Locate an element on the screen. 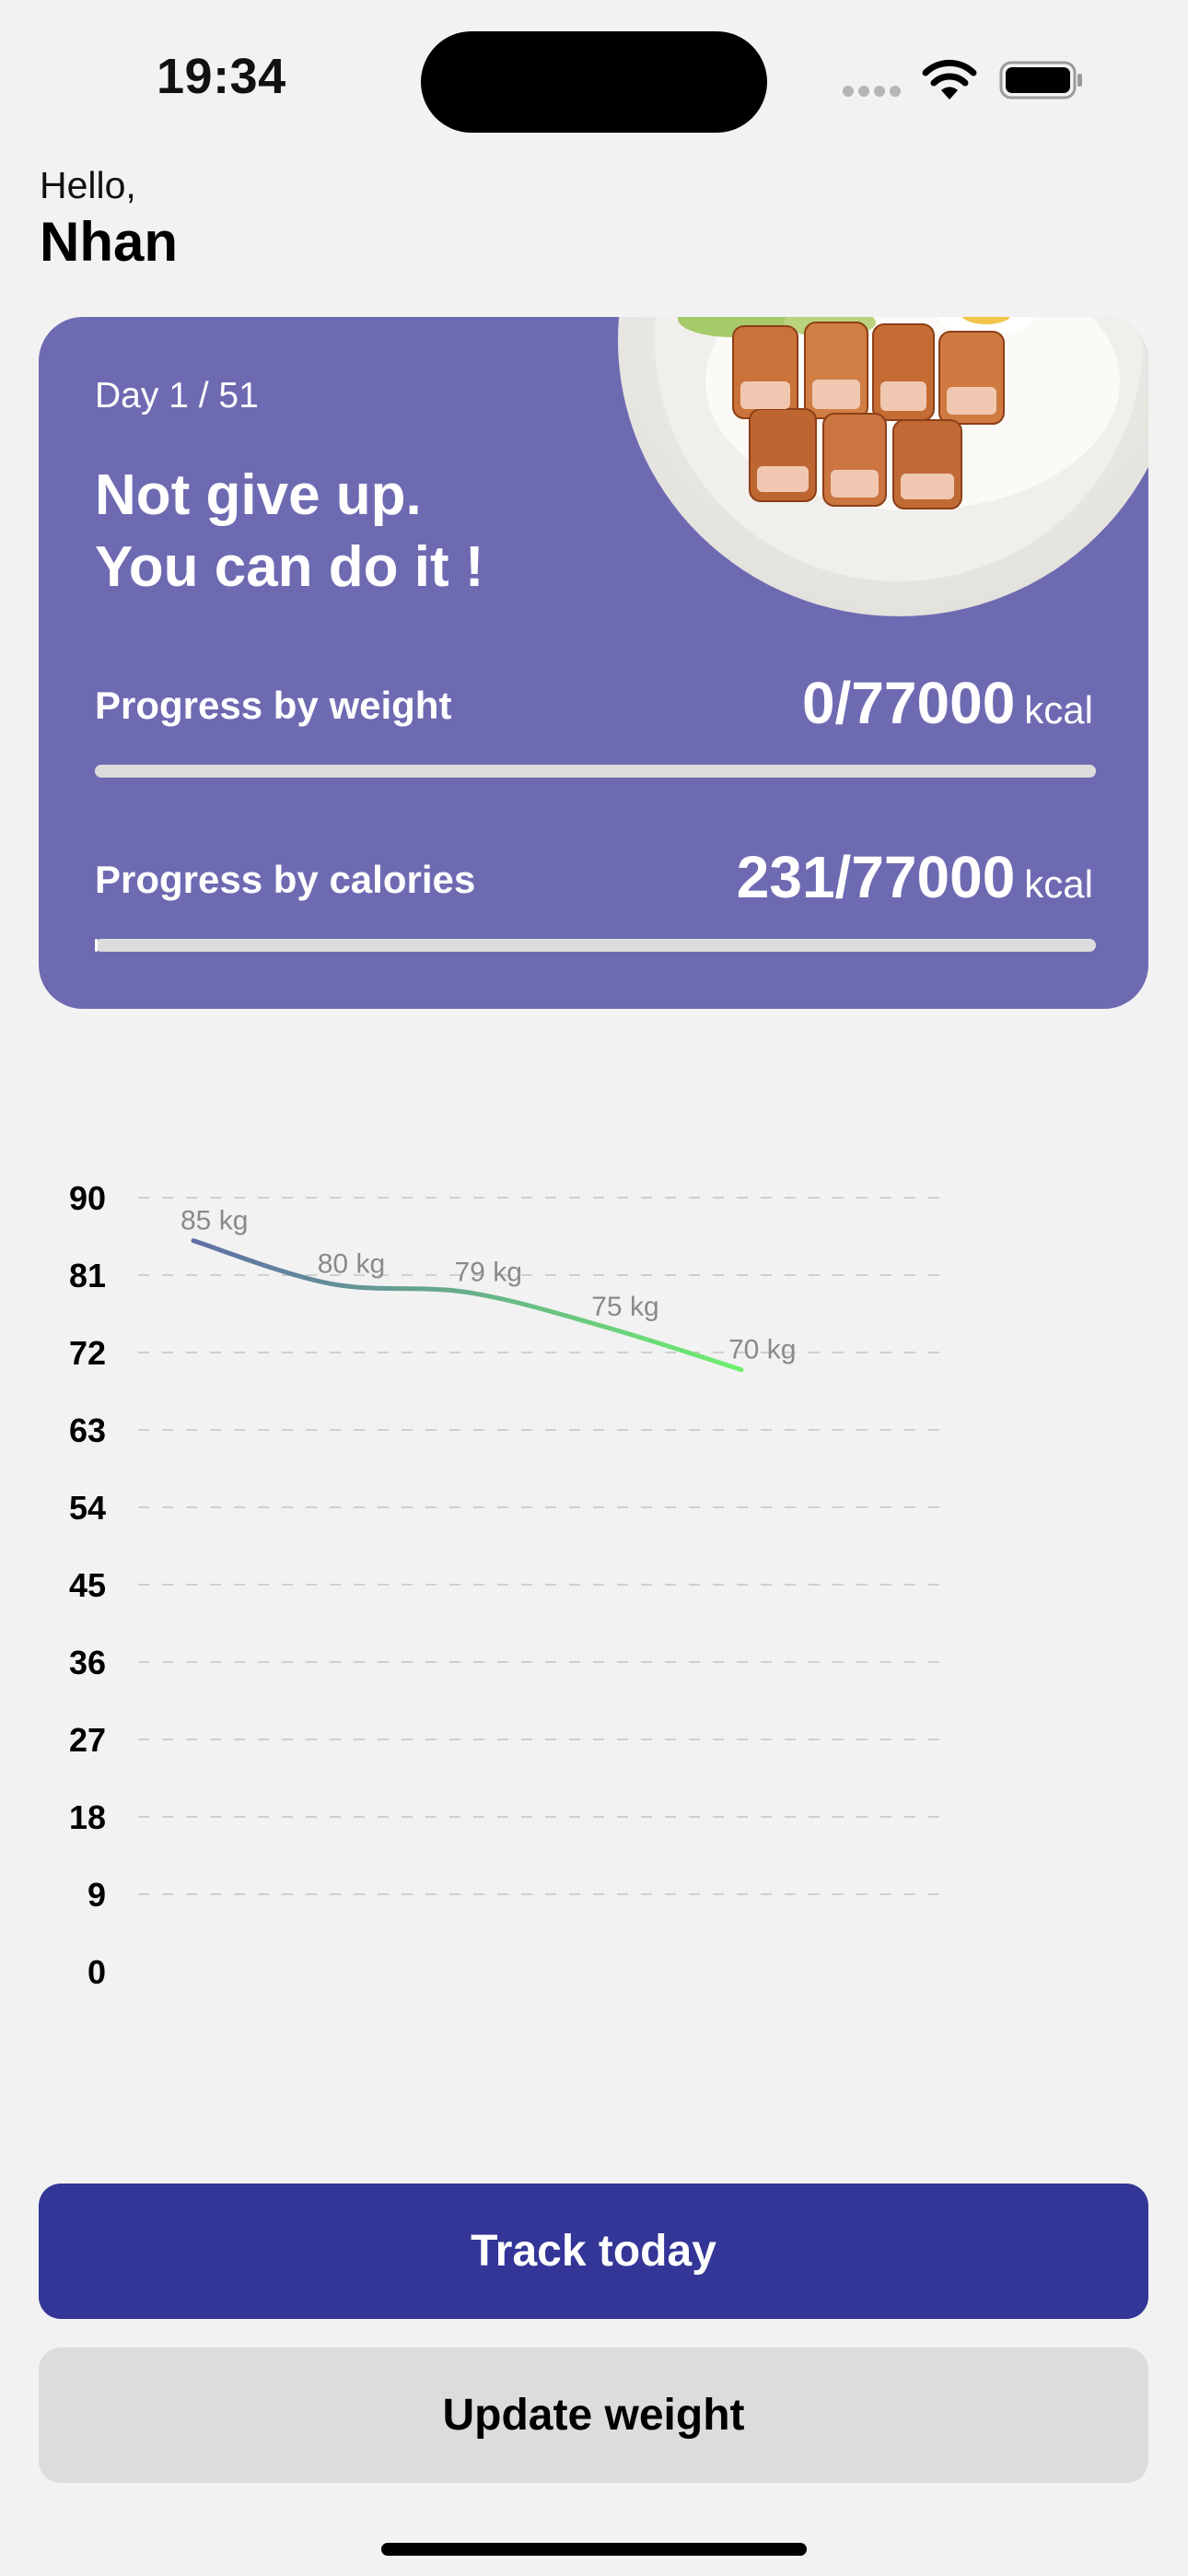 Image resolution: width=1188 pixels, height=2576 pixels. y-tick-label: 72 is located at coordinates (87, 1353).